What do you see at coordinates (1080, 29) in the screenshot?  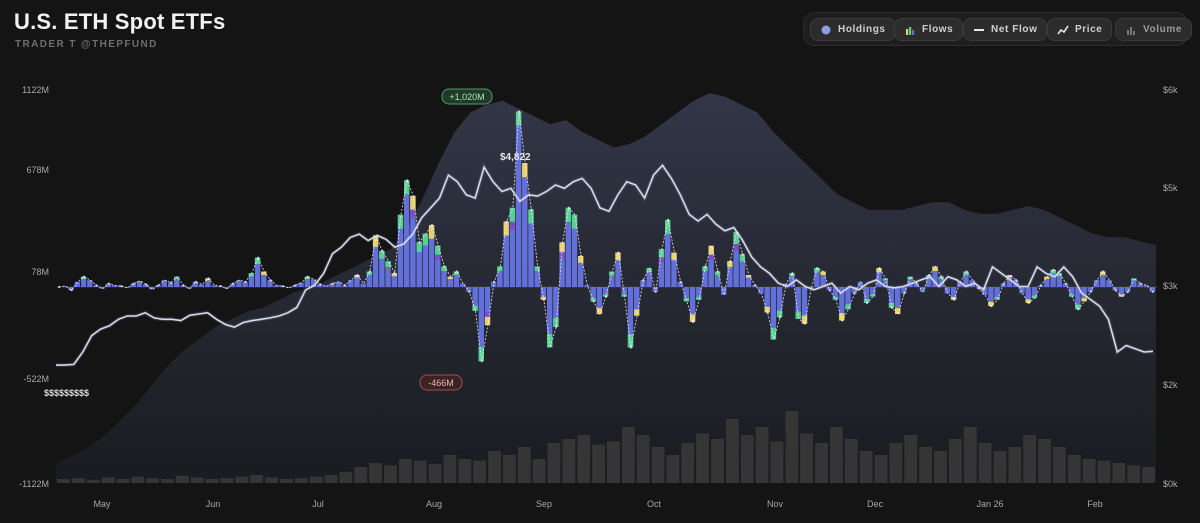 I see `price-toggle-button: Price` at bounding box center [1080, 29].